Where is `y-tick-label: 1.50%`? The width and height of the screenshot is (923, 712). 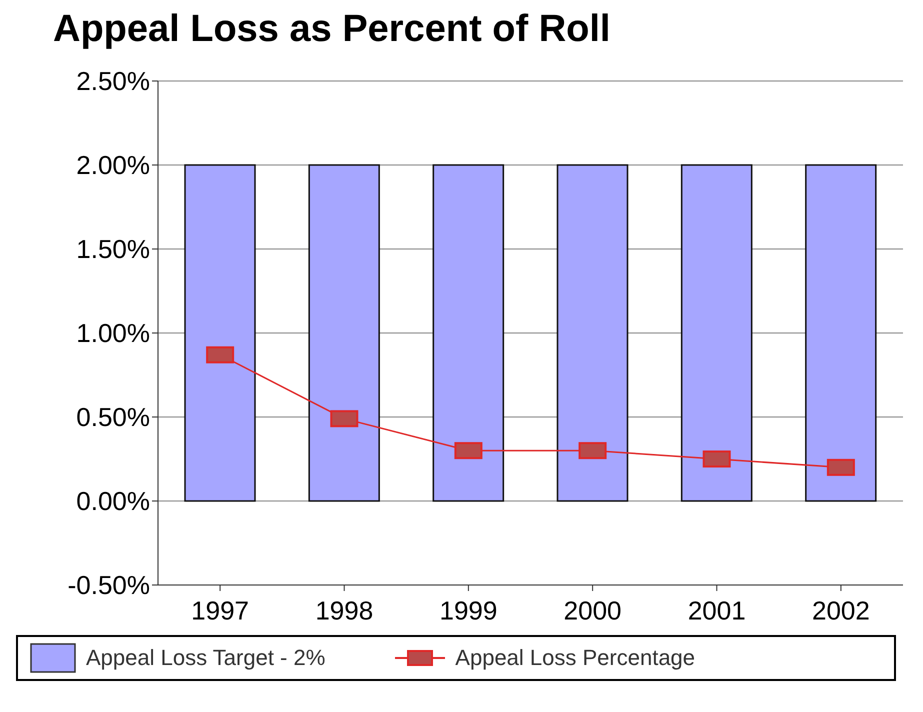
y-tick-label: 1.50% is located at coordinates (113, 249).